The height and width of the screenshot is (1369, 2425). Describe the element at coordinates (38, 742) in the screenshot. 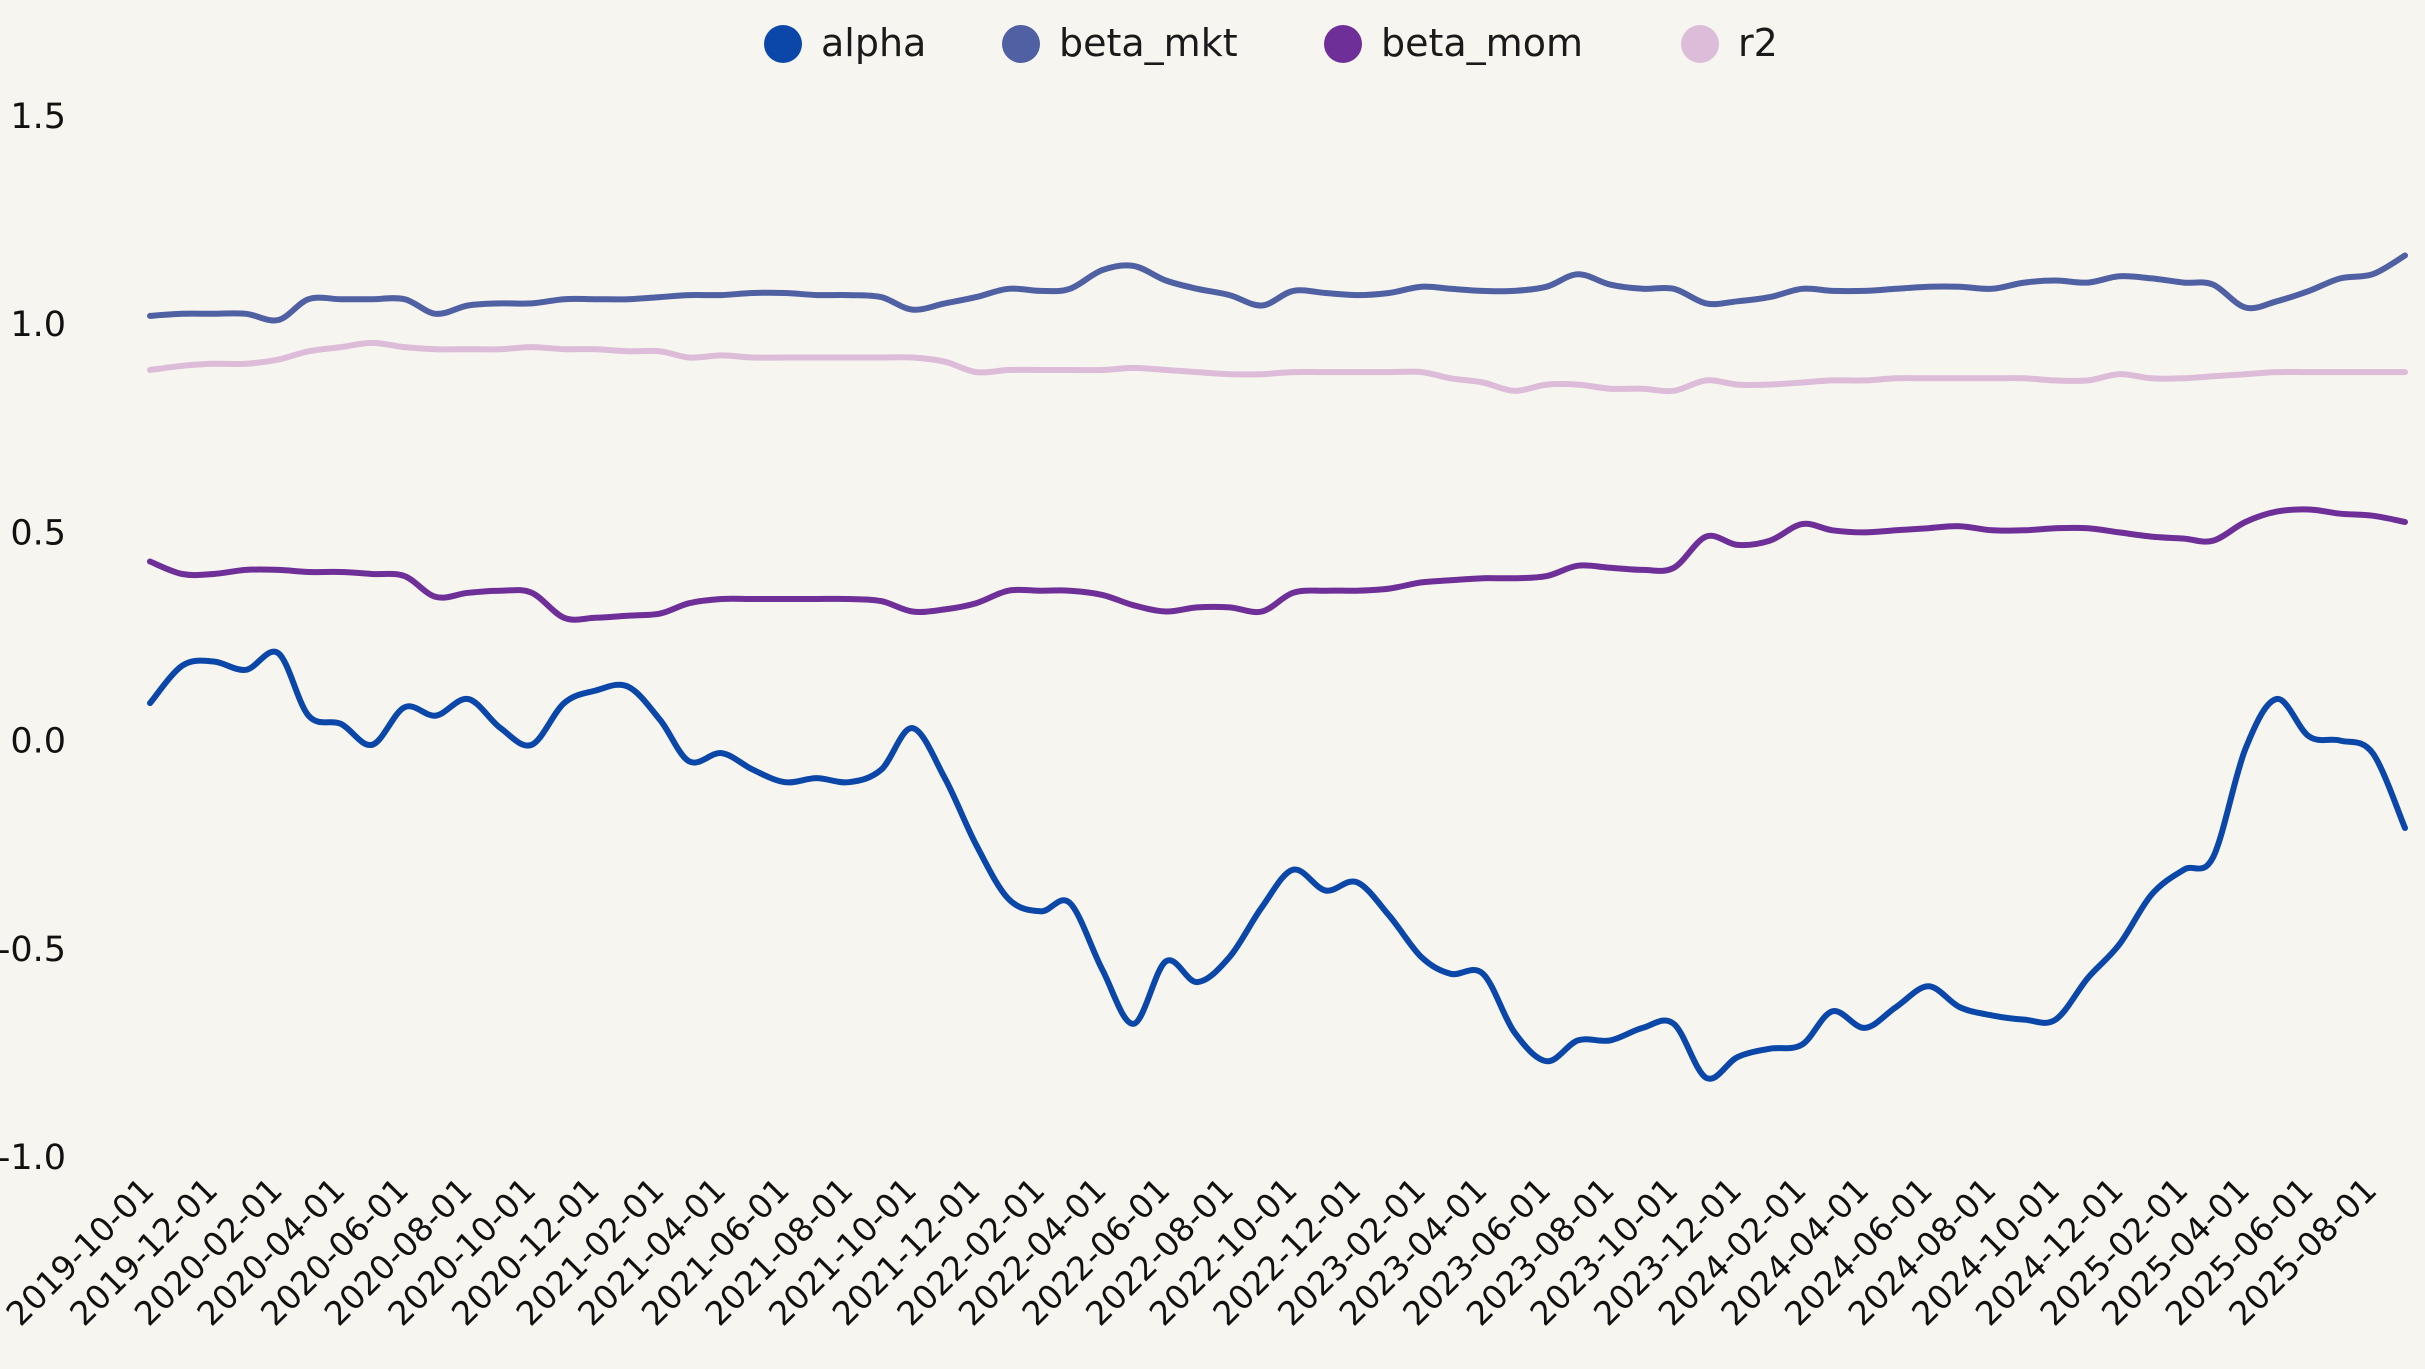

I see `y-tick-label: 0.0` at that location.